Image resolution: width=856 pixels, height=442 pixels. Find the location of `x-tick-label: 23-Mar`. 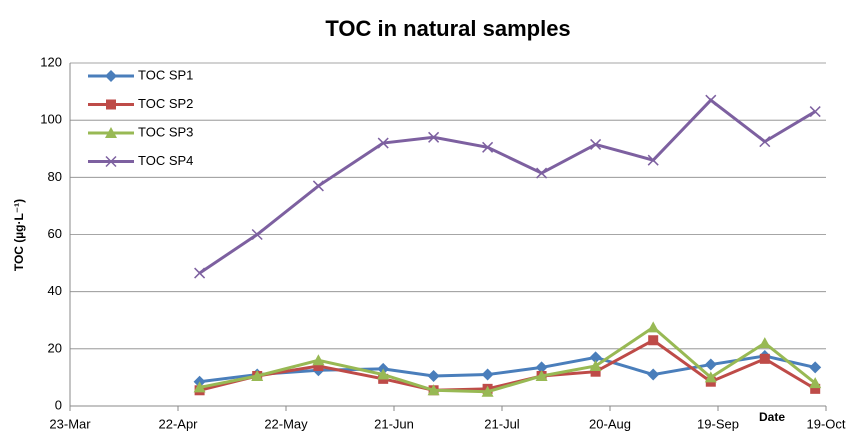

x-tick-label: 23-Mar is located at coordinates (70, 423).